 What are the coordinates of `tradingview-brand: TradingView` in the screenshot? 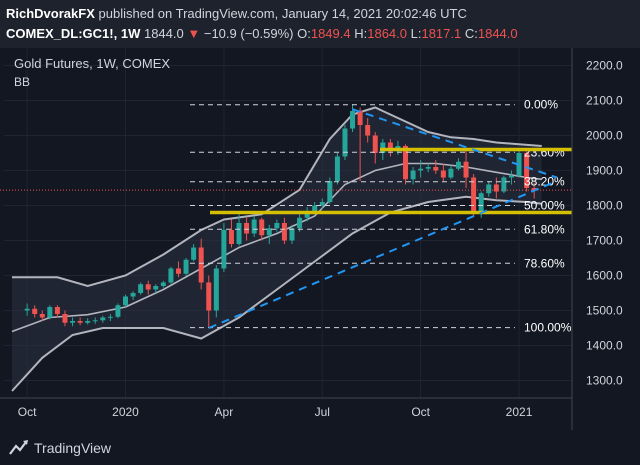 It's located at (73, 448).